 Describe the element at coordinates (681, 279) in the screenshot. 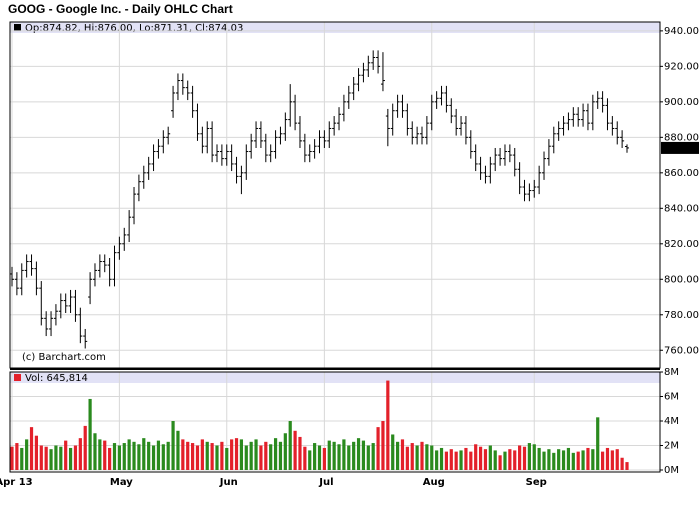

I see `y-tick-label: 800.00` at that location.